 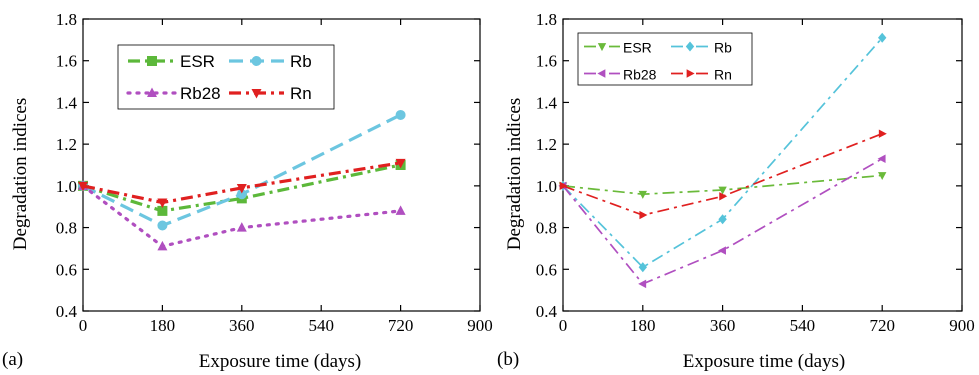 What do you see at coordinates (620, 75) in the screenshot?
I see `panel-b-legend-item-rb28: Rb28` at bounding box center [620, 75].